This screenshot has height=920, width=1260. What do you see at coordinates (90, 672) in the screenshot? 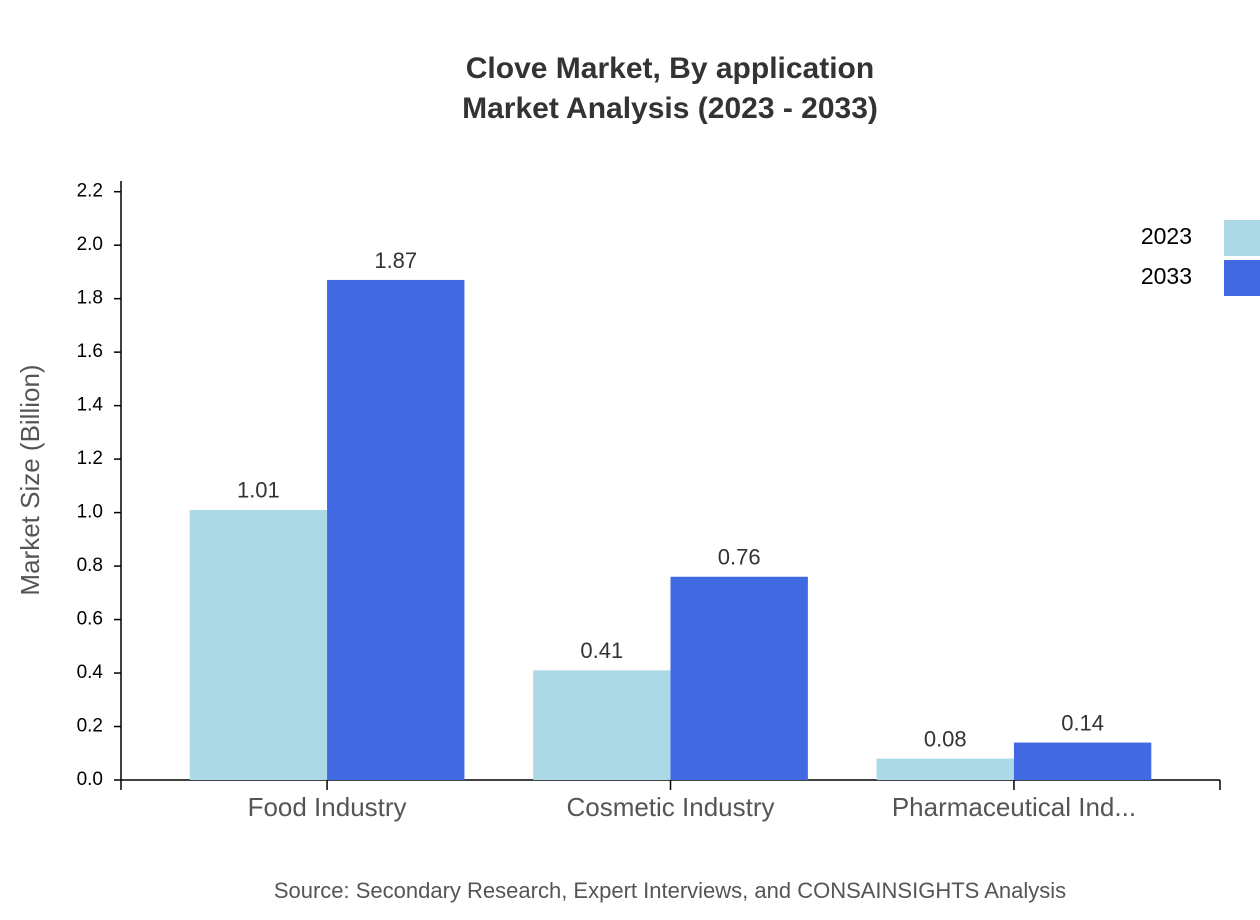
I see `y-tick-label: 0.4` at bounding box center [90, 672].